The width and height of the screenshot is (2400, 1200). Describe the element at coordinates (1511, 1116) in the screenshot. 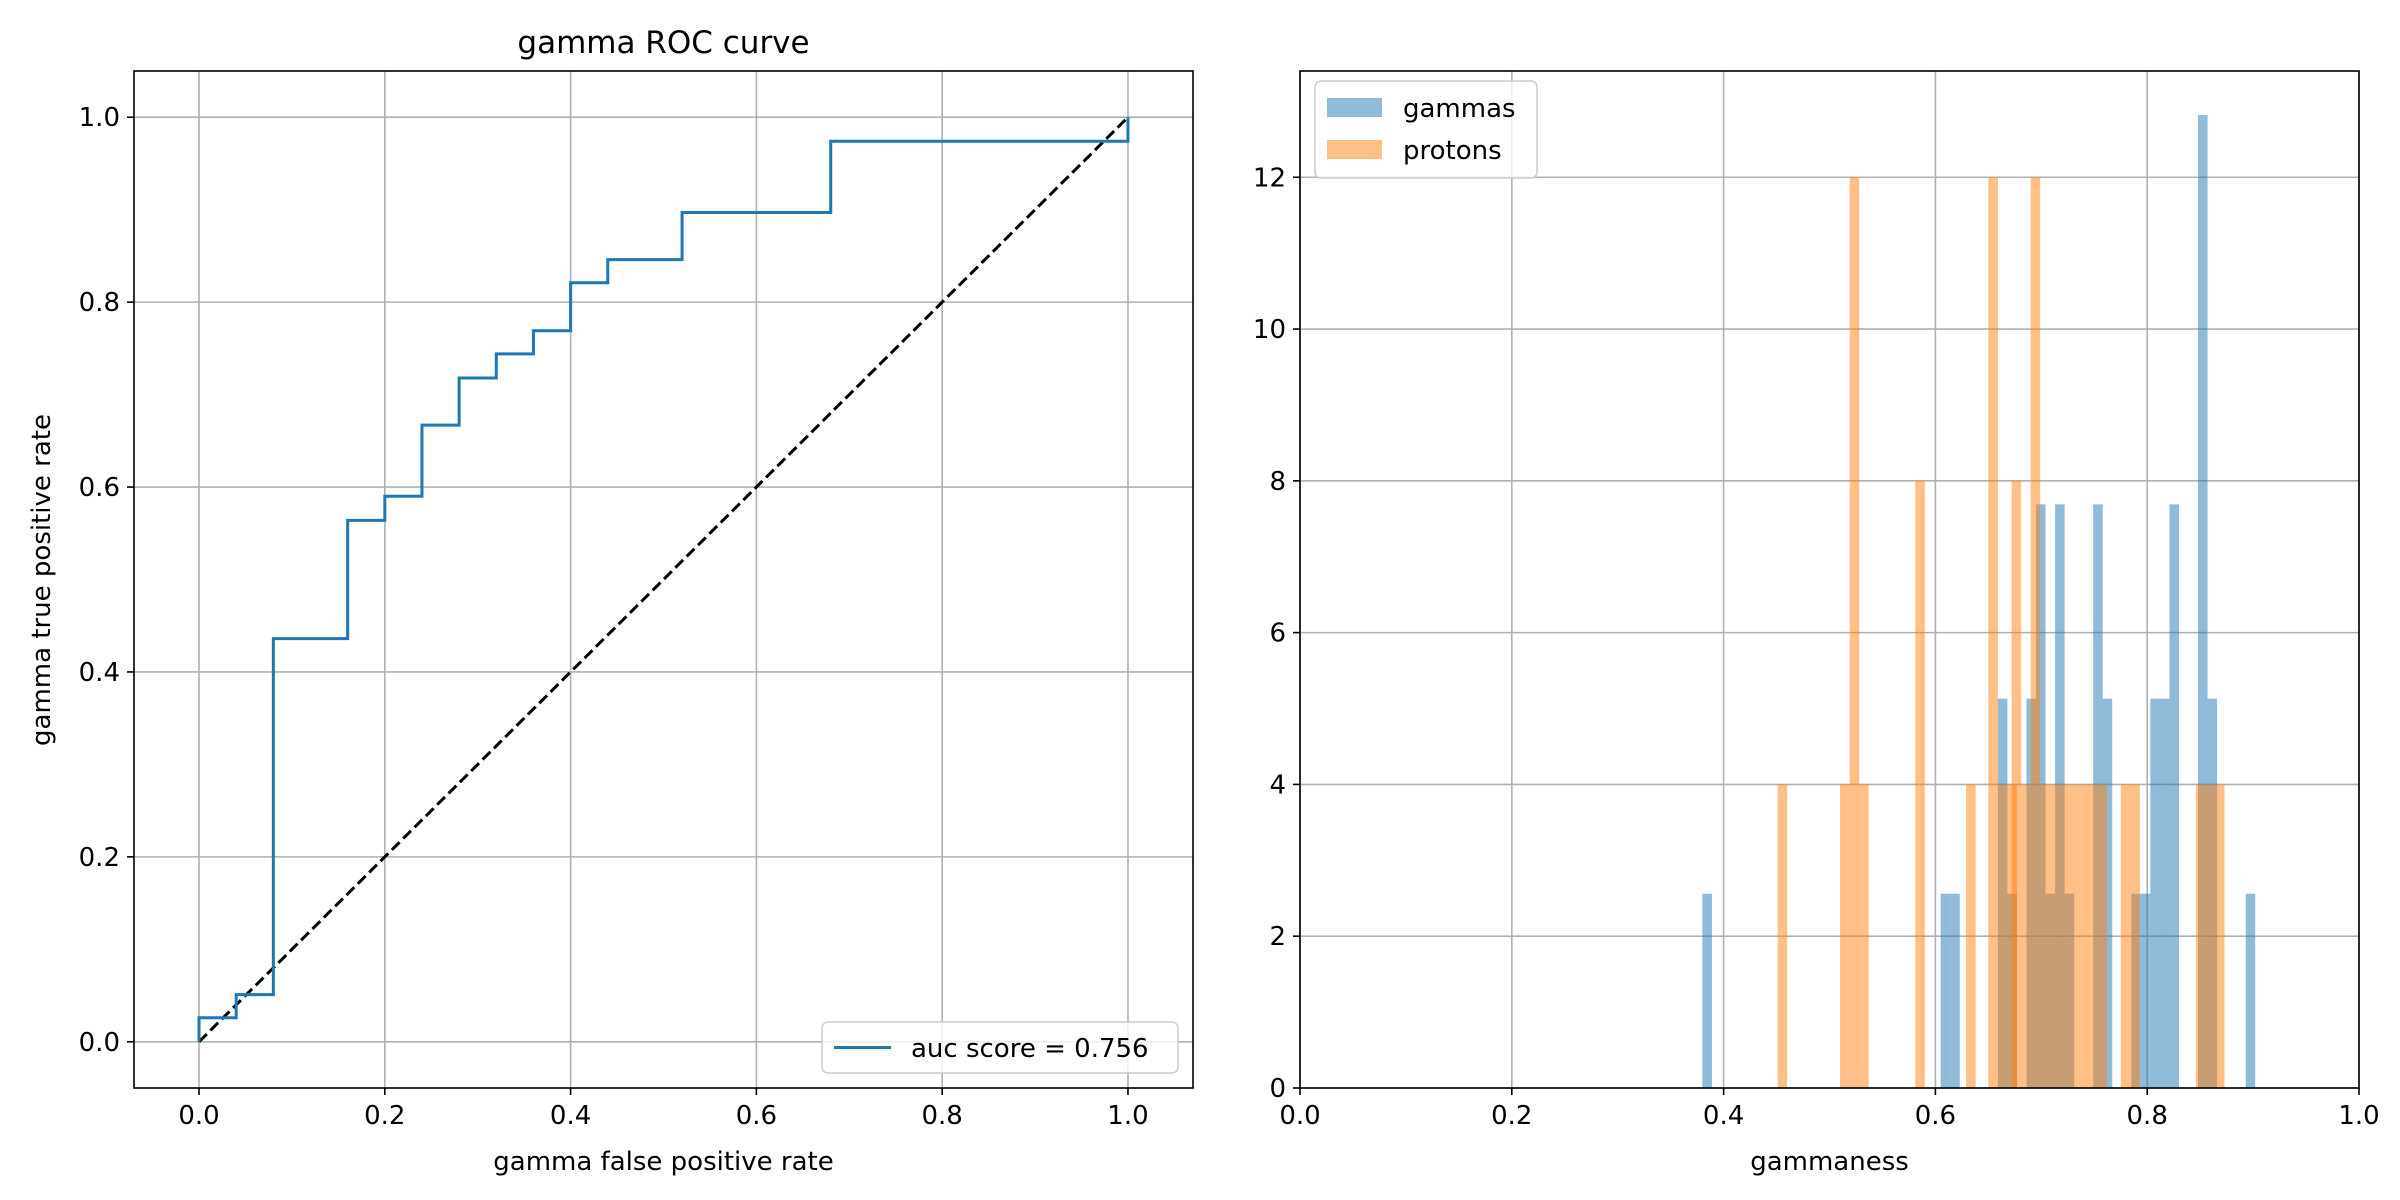

I see `hist-x-tick-label: 0.2` at that location.